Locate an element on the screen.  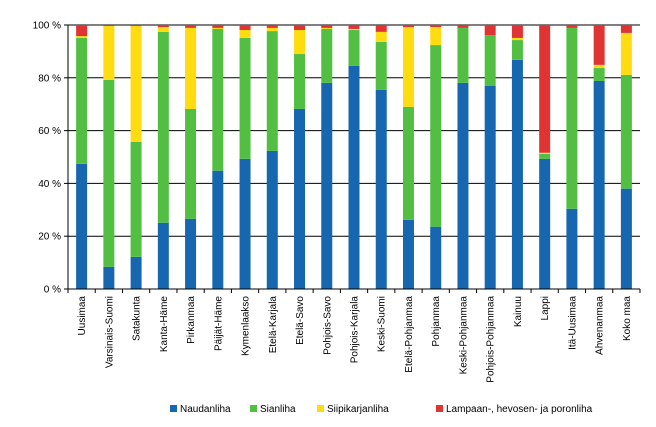
bar-lampaan-hevosen-ja-poronliha-etelä-pohjanmaa is located at coordinates (408, 26).